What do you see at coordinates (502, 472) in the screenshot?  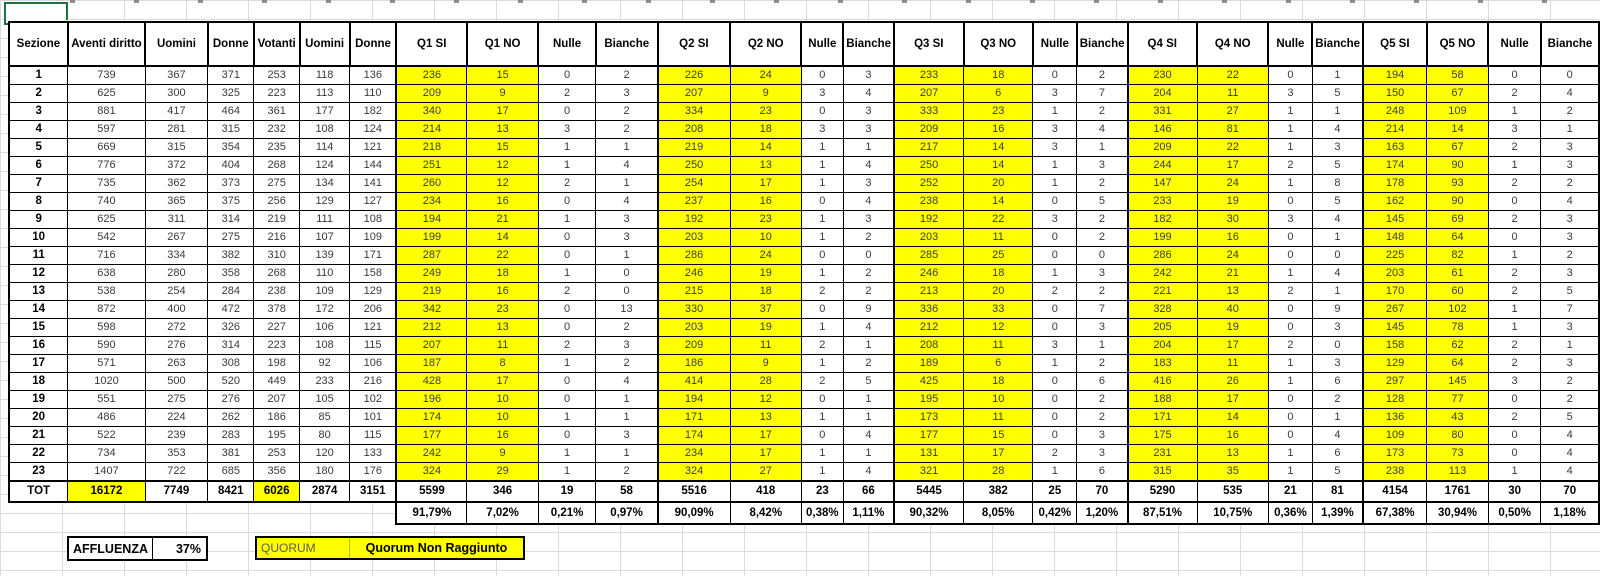 I see `cell: 29` at bounding box center [502, 472].